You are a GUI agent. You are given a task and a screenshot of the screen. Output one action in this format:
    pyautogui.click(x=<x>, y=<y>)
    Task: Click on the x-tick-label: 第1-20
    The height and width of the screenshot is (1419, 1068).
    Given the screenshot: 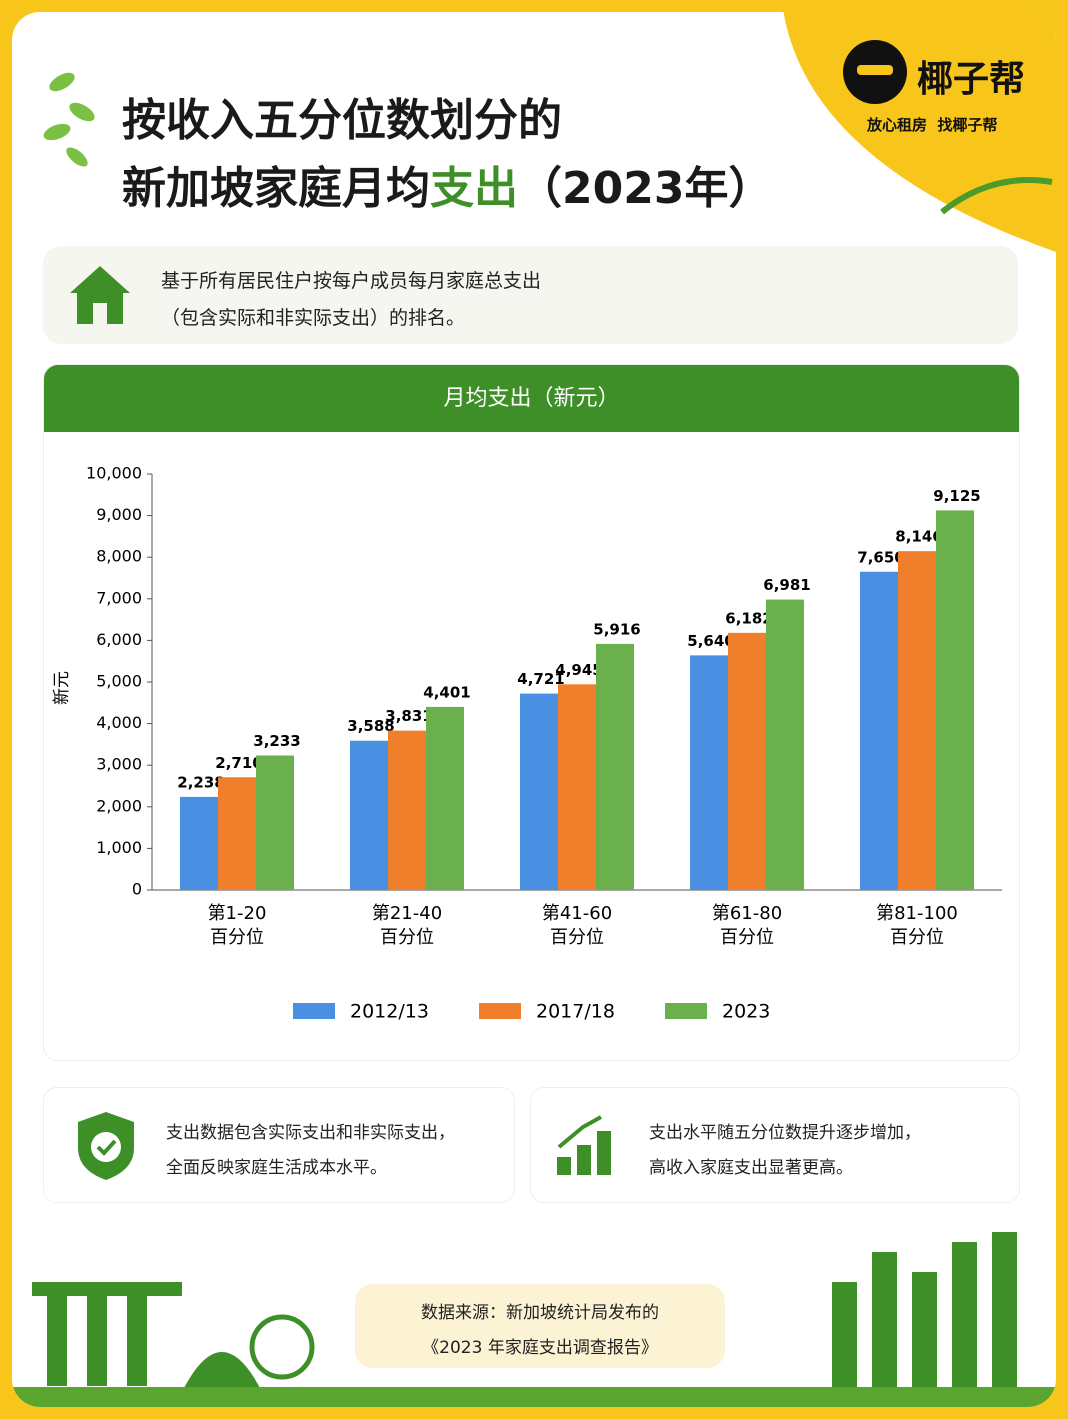 What is the action you would take?
    pyautogui.click(x=237, y=913)
    